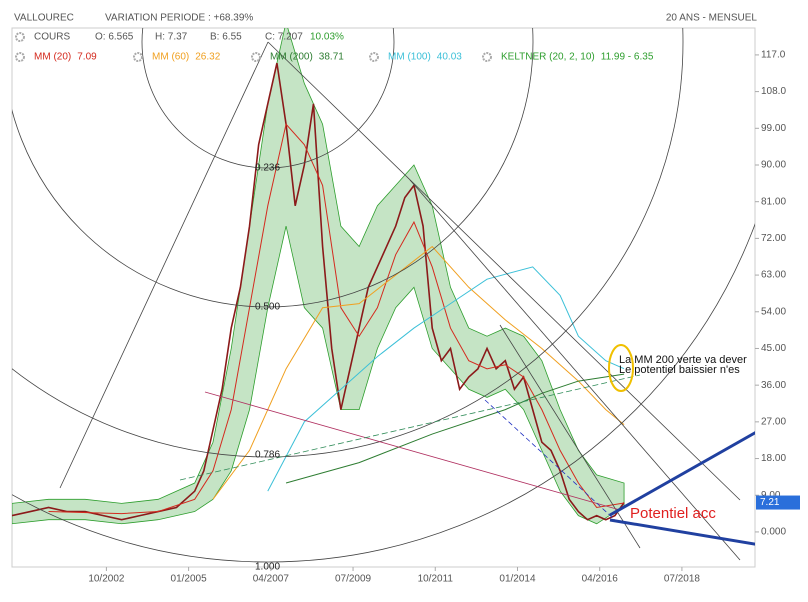  Describe the element at coordinates (284, 37) in the screenshot. I see `quote: C: 7.207` at that location.